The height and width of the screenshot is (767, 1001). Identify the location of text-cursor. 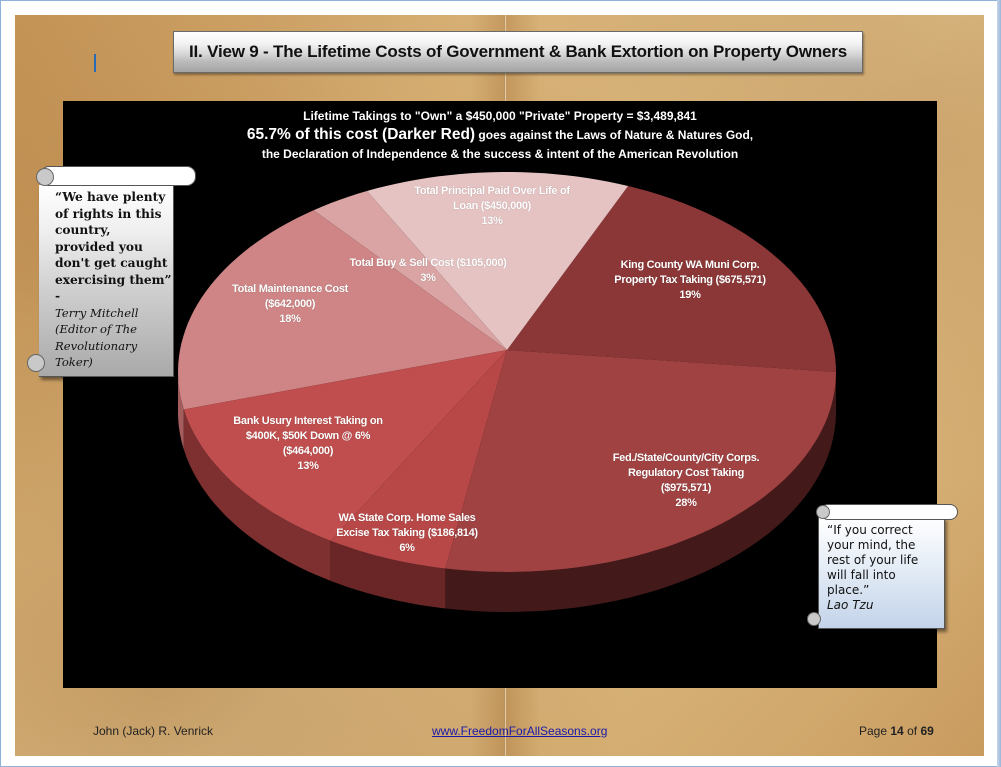
(95, 63).